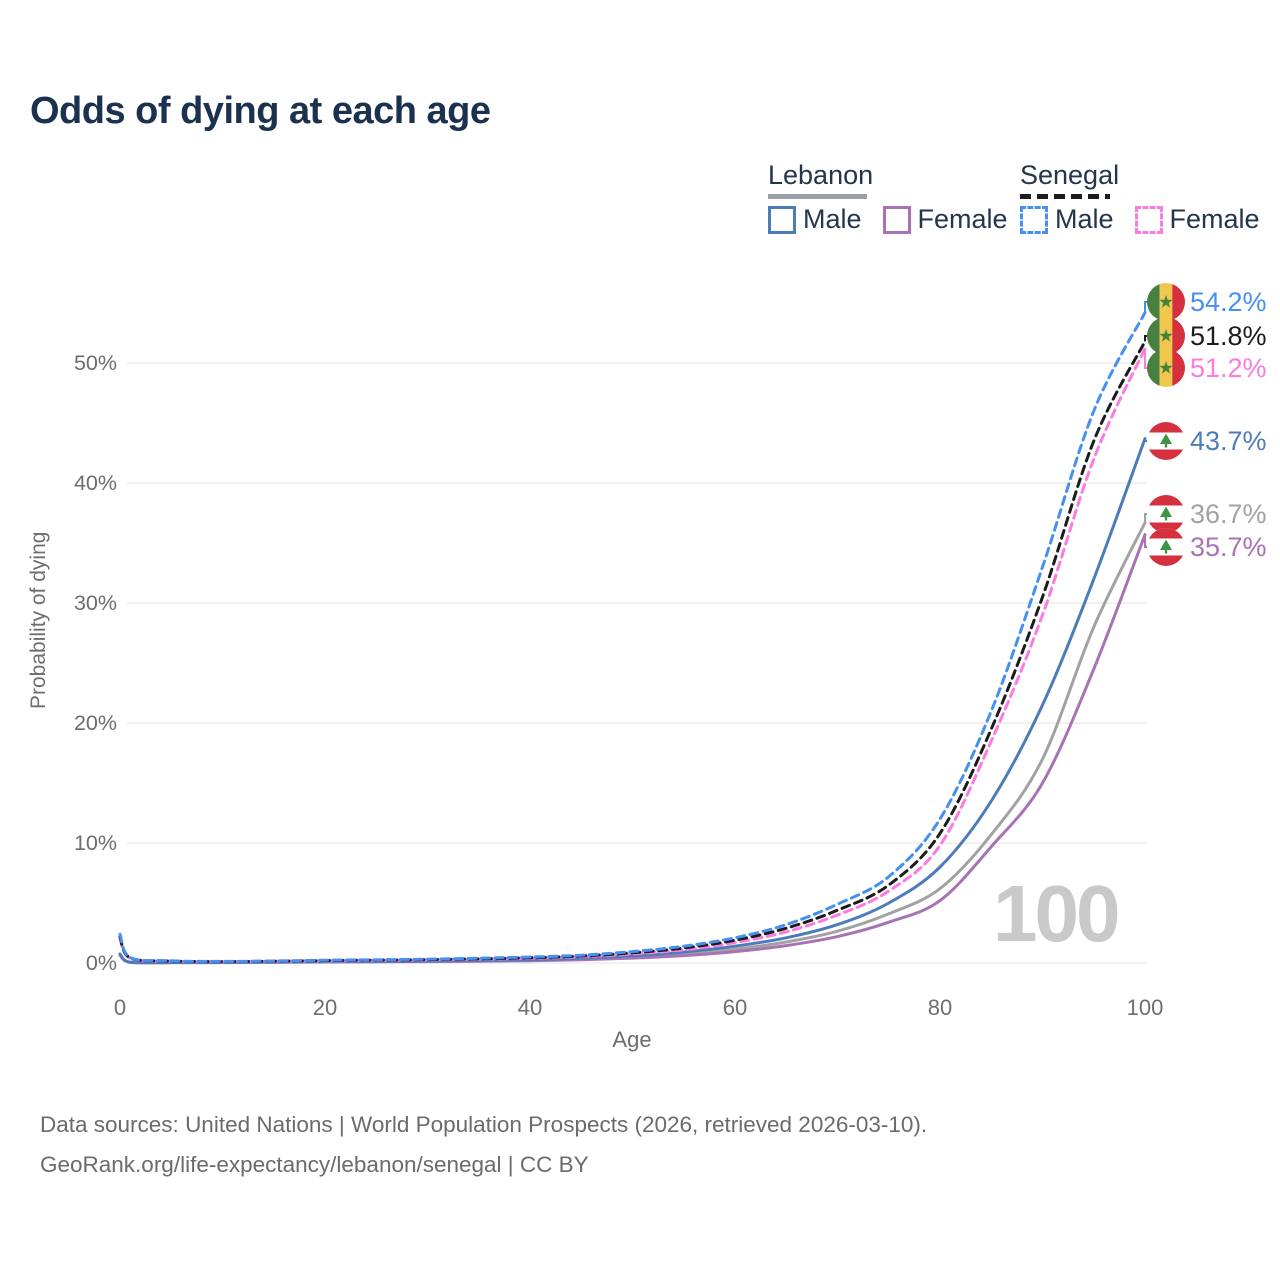 This screenshot has width=1280, height=1280. I want to click on legend-country-lebanon: Lebanon, so click(821, 175).